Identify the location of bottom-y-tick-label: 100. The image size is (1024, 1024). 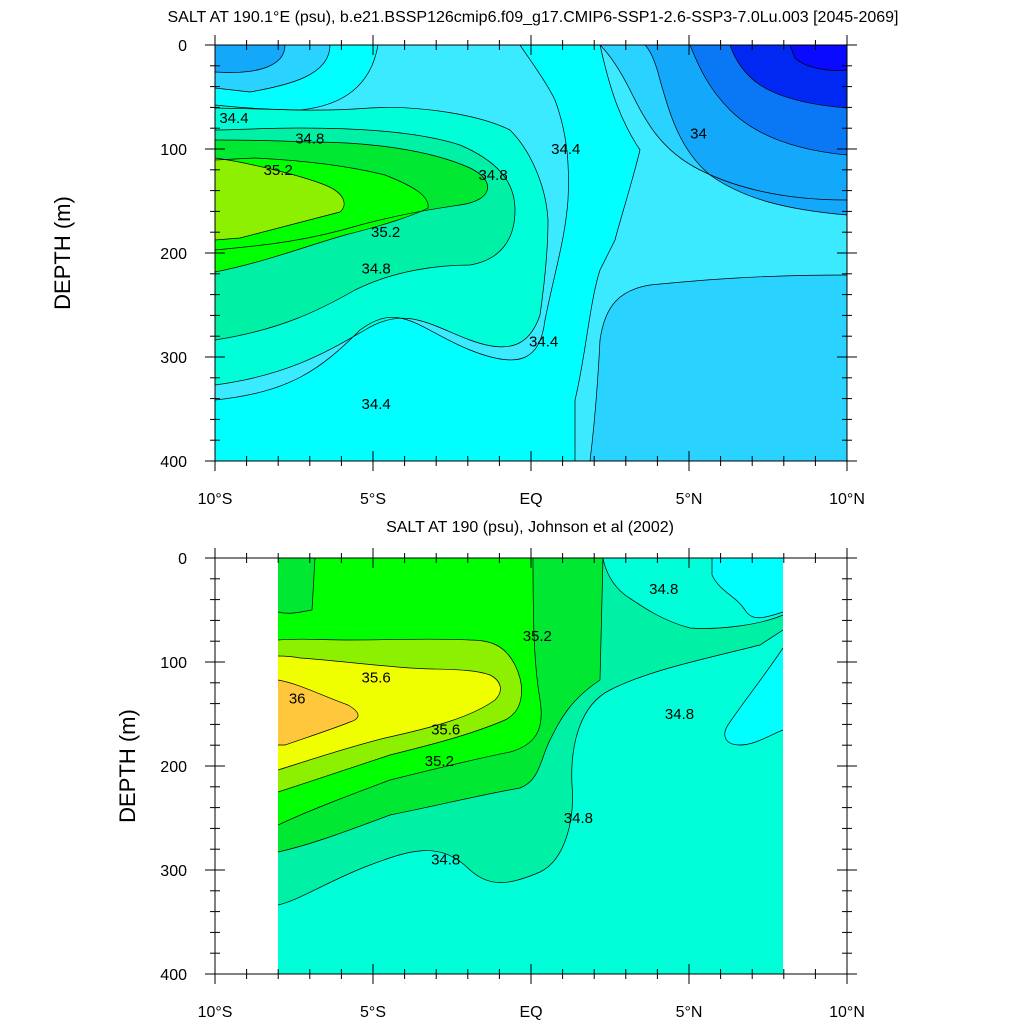
(173, 663).